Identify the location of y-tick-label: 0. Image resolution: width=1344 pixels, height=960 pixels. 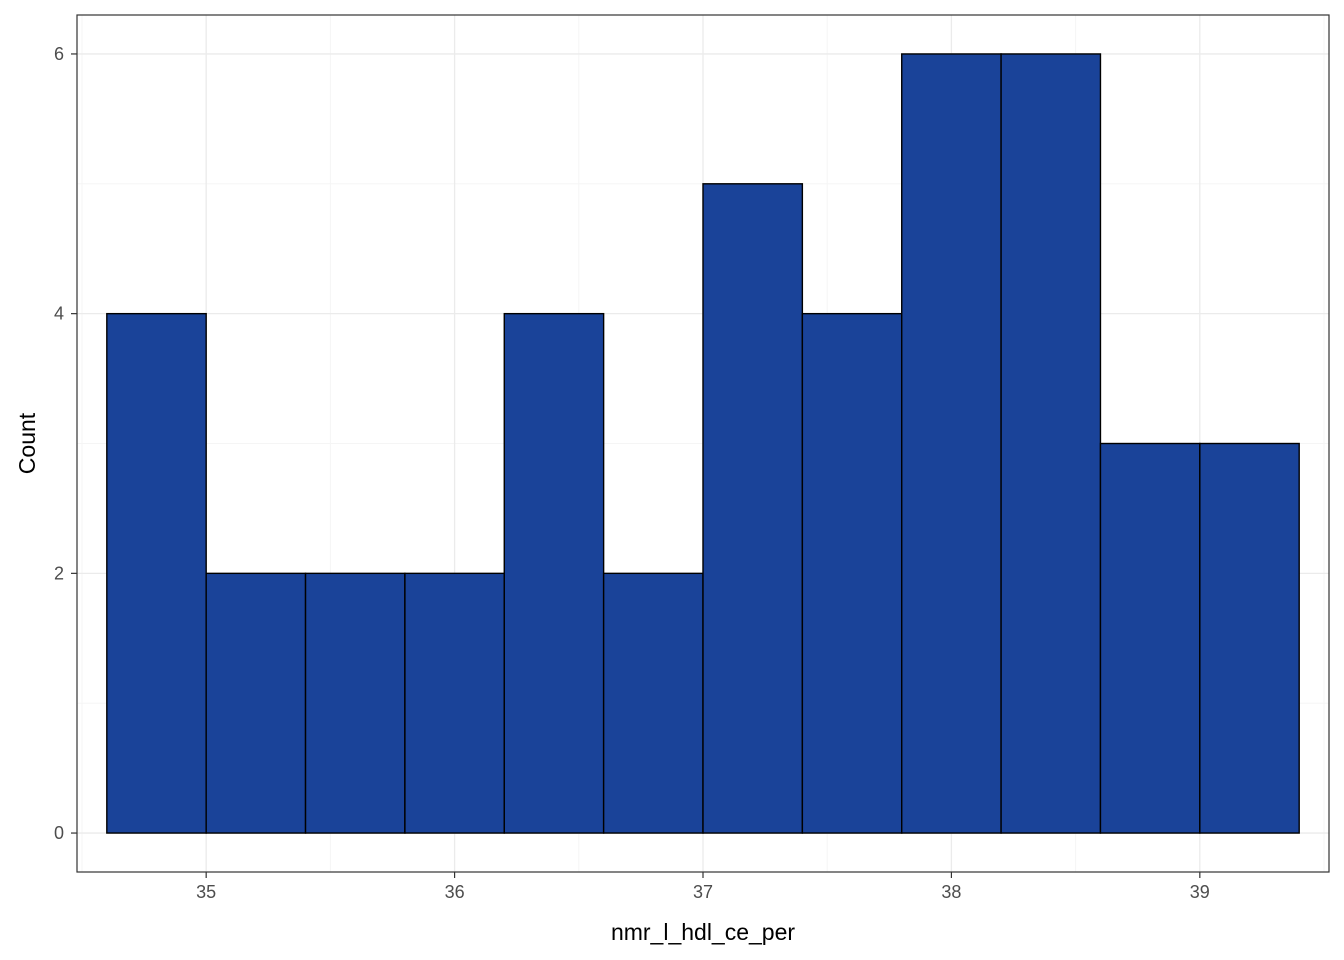
(59, 833).